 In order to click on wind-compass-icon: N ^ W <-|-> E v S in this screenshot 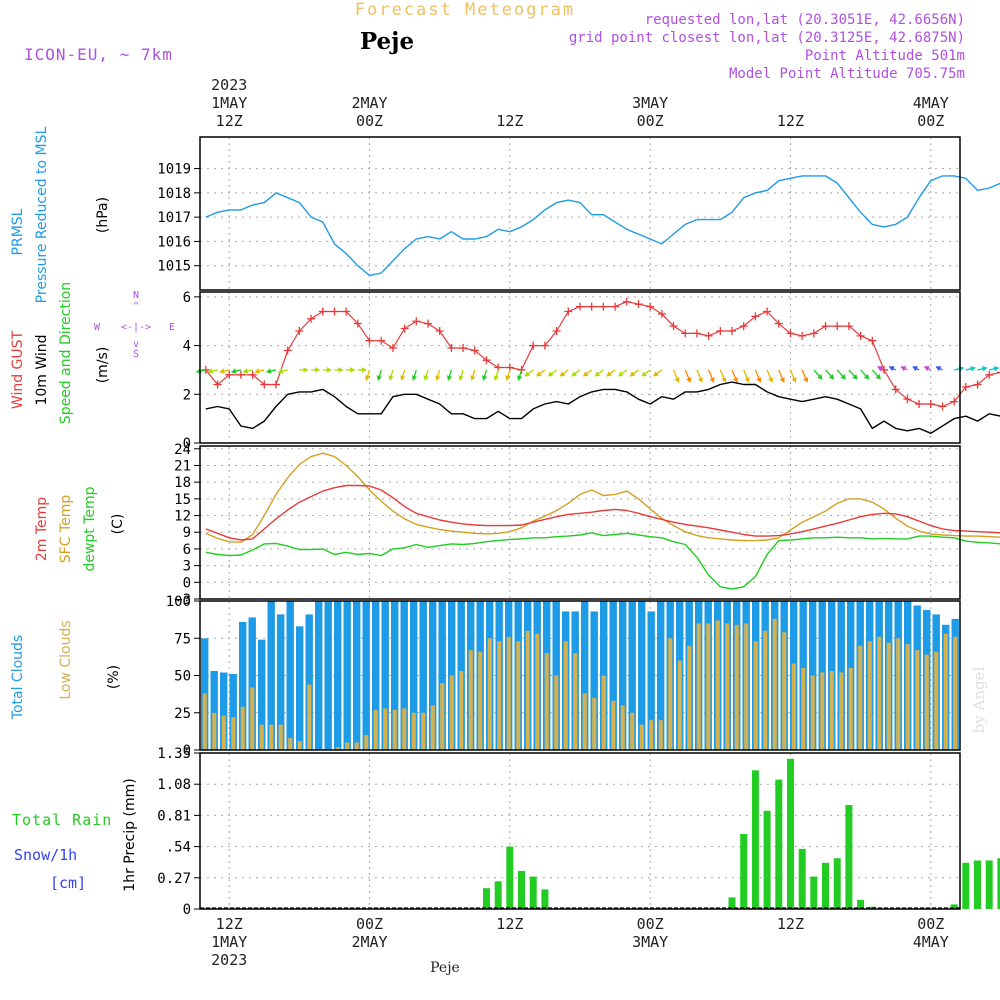, I will do `click(134, 325)`.